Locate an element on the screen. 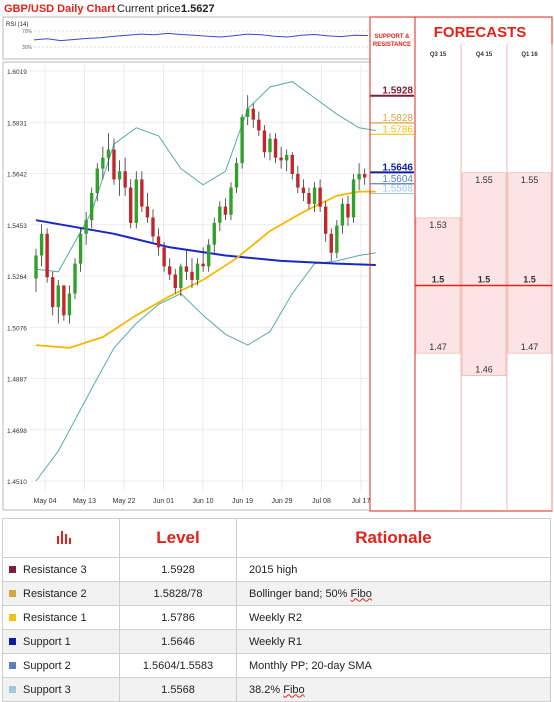  row-name-cell: Support 2 is located at coordinates (61, 665).